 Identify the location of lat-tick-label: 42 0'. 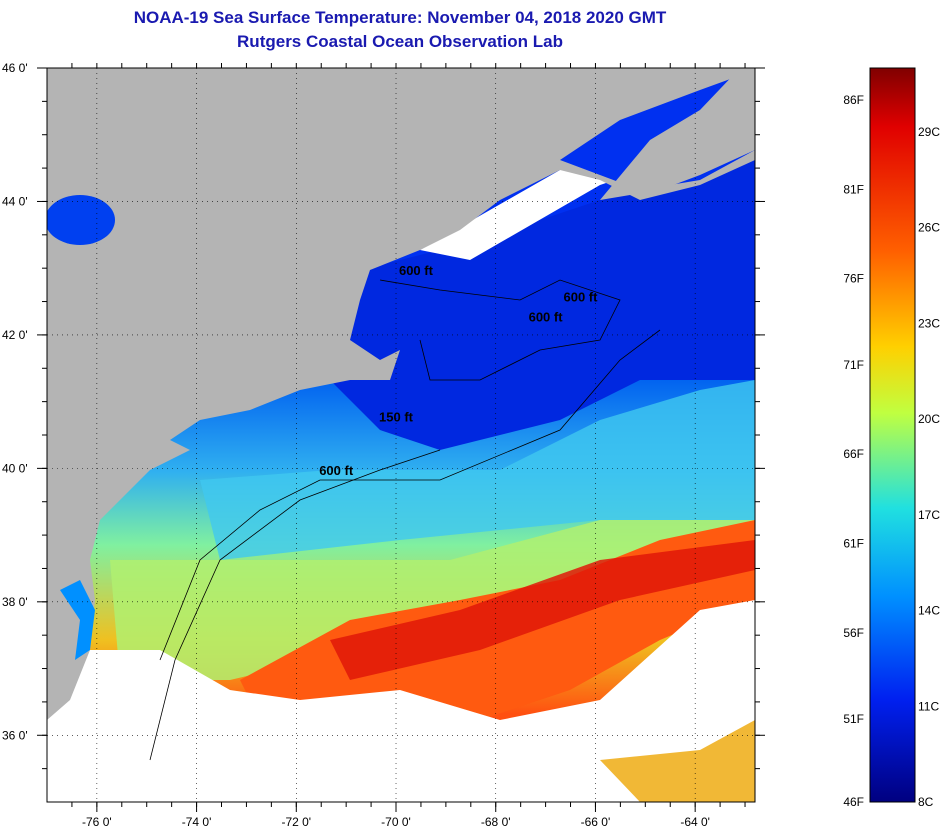
(15, 335).